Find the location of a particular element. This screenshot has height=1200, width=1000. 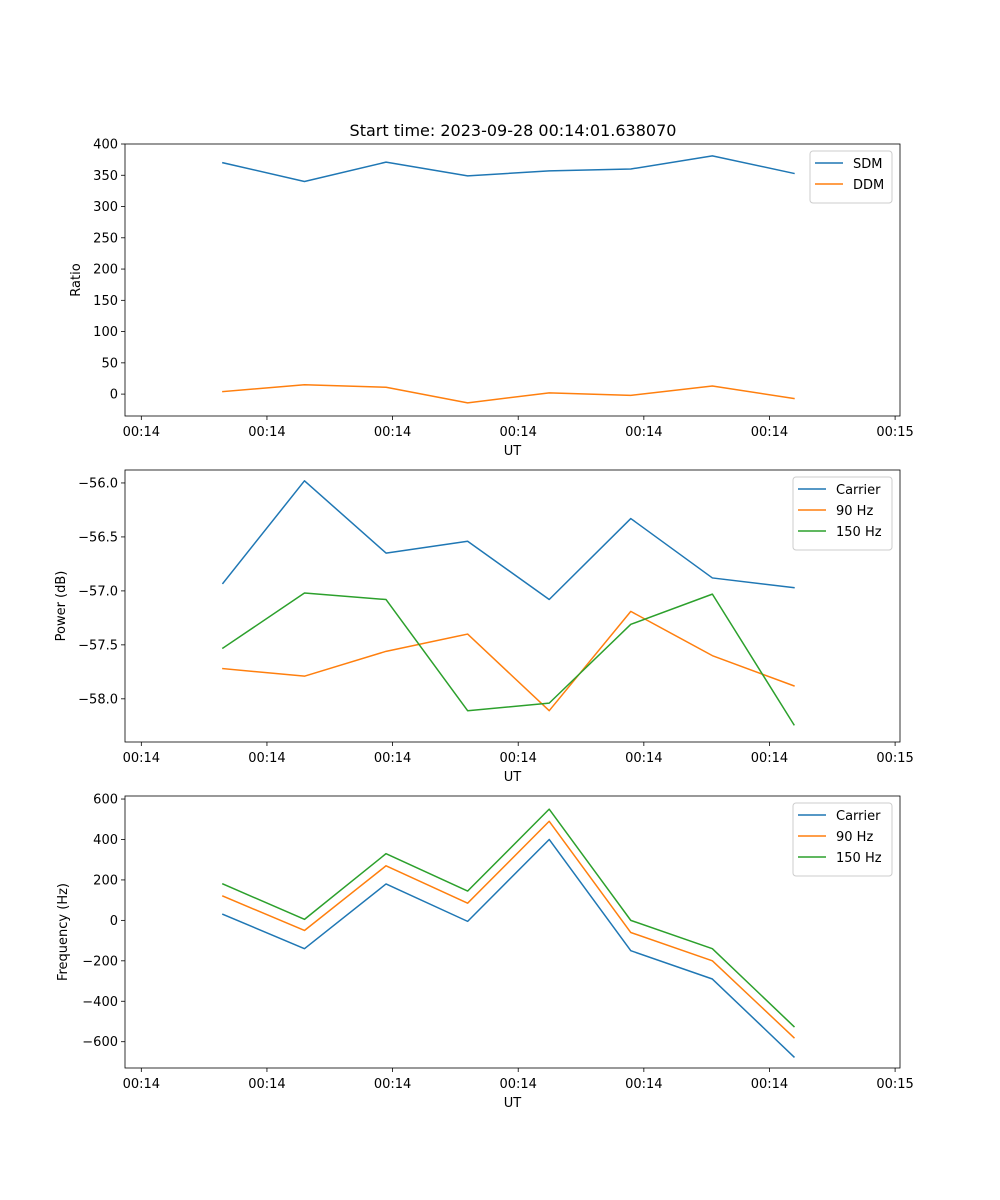

series-line-sdm is located at coordinates (508, 169).